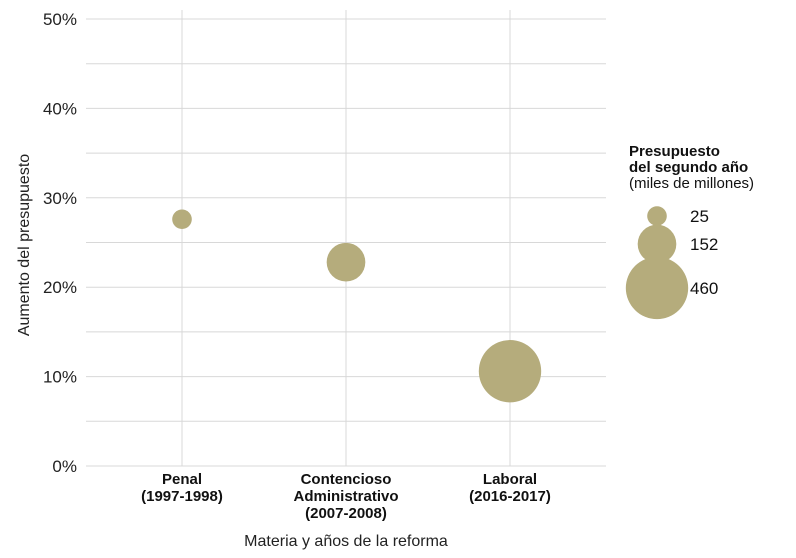 The image size is (796, 558). I want to click on legend-label: 460, so click(704, 288).